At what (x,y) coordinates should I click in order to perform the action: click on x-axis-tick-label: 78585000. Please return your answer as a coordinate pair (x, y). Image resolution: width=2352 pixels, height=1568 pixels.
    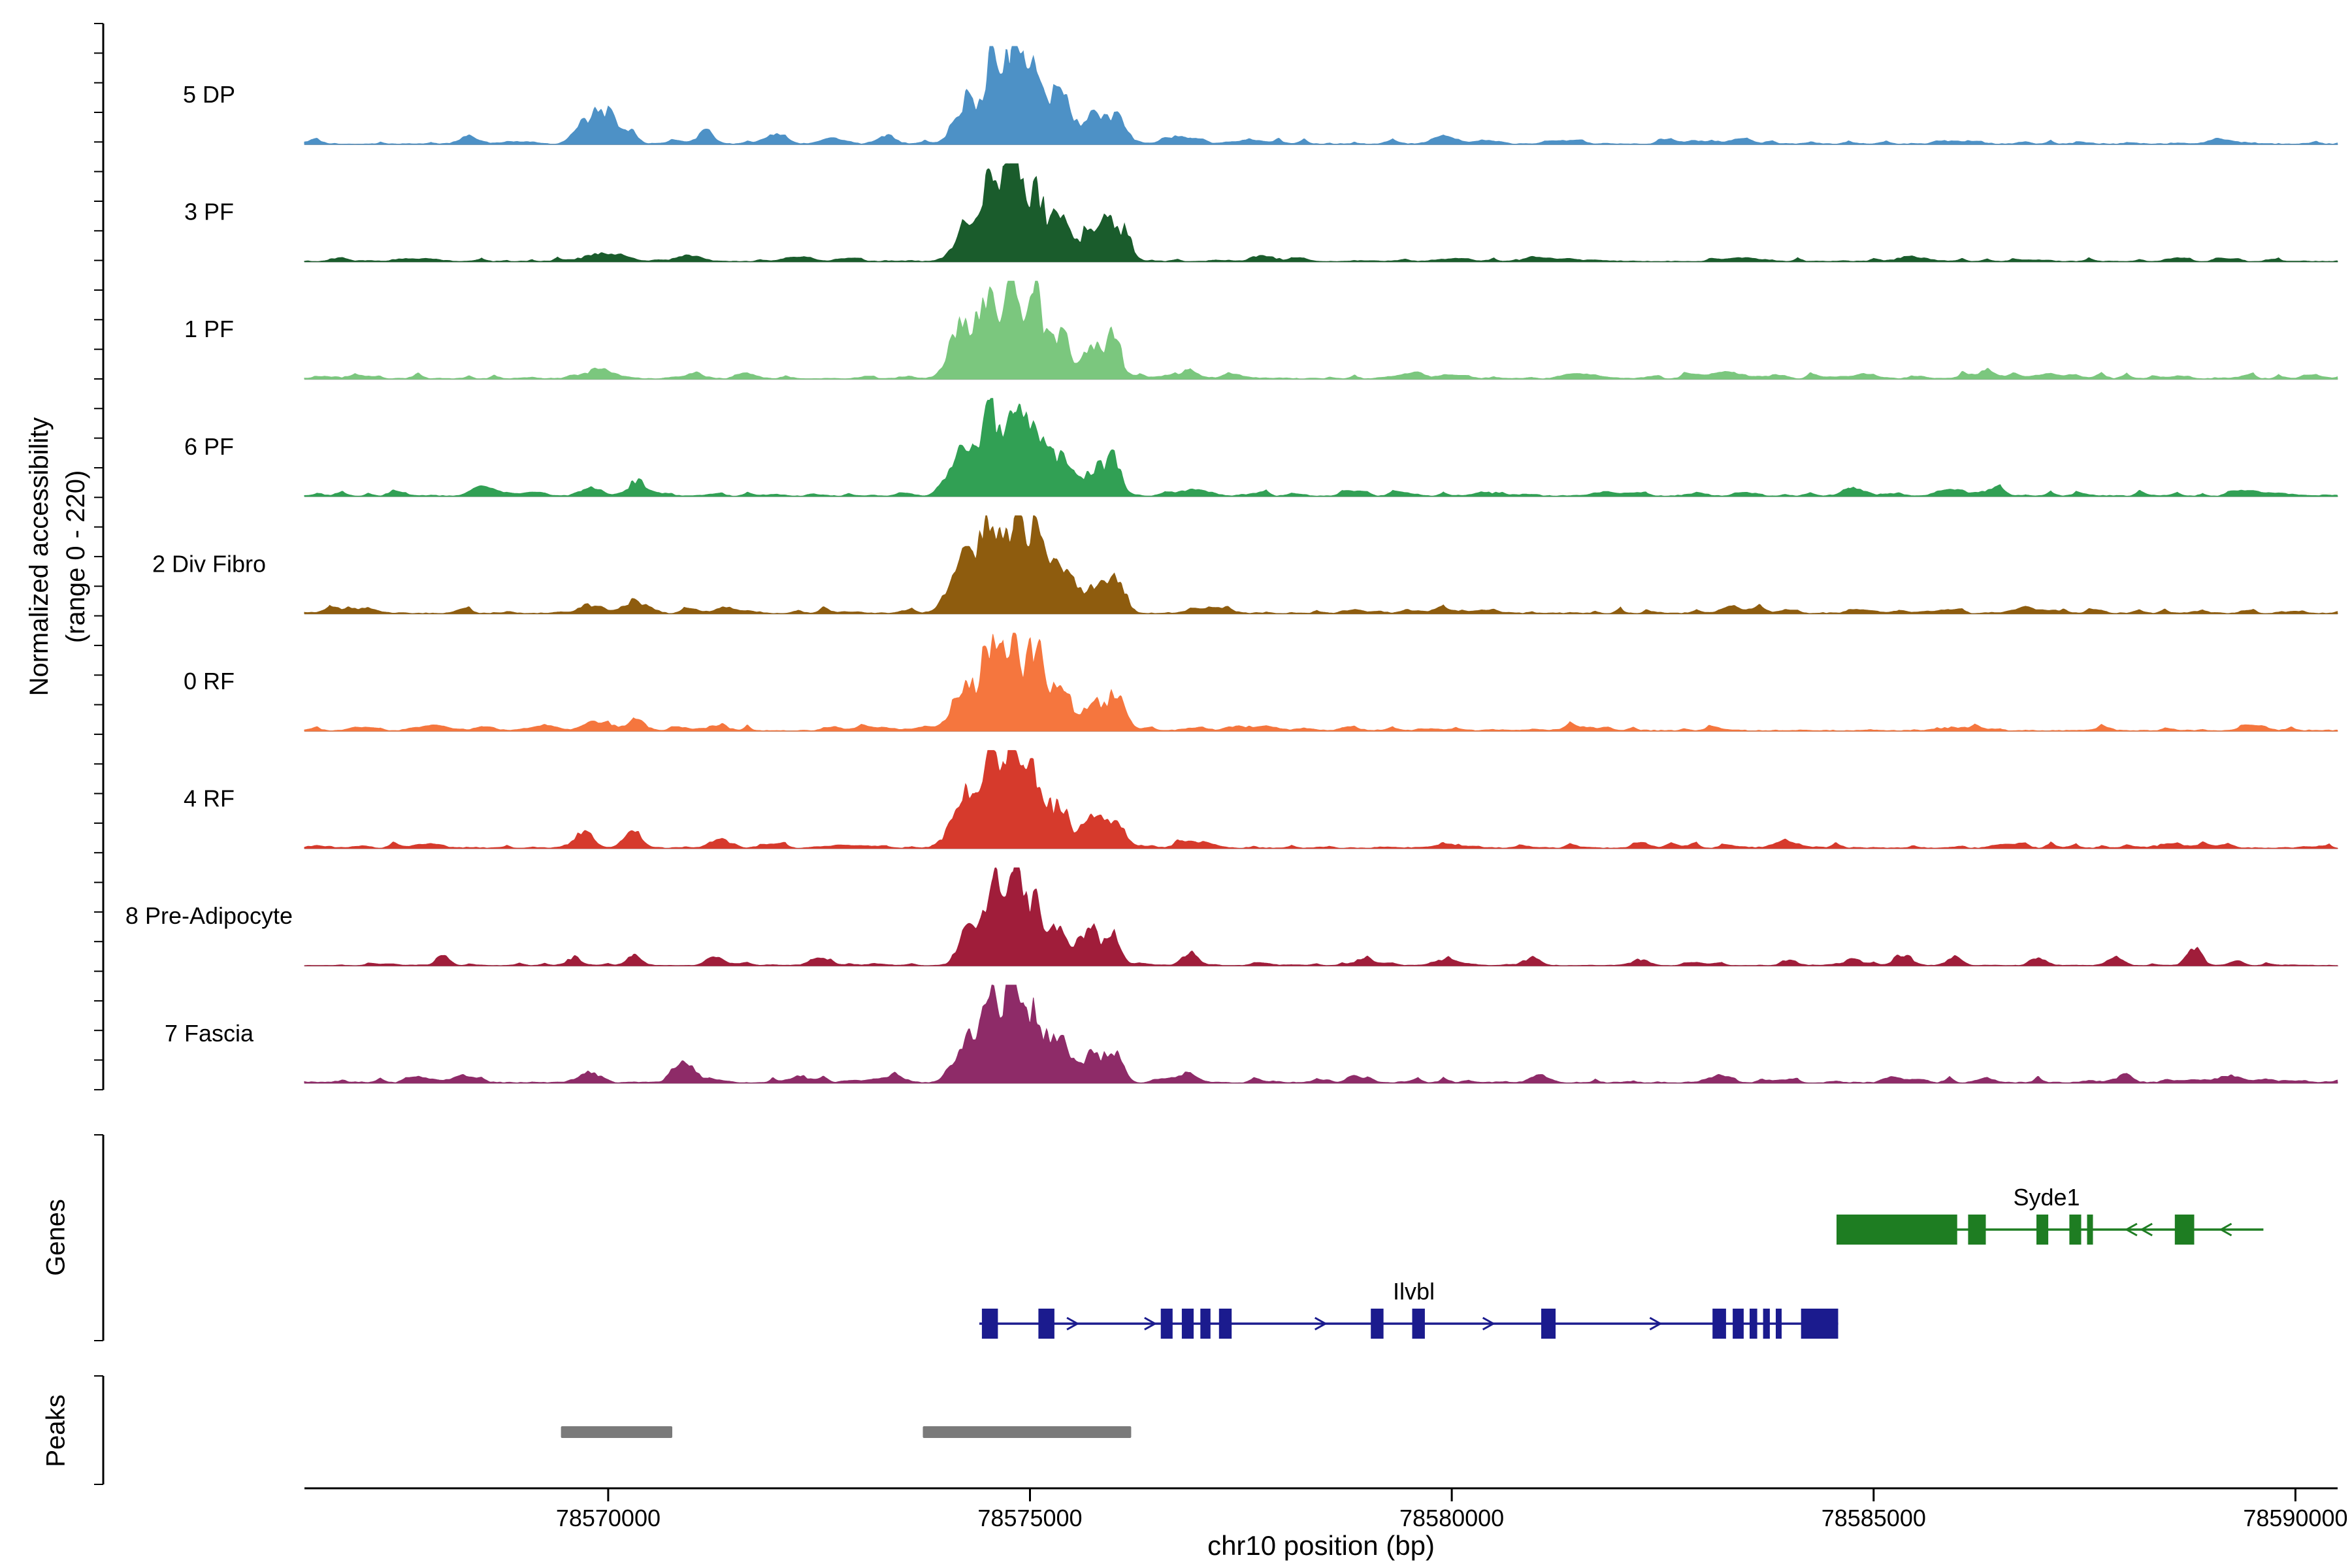
    Looking at the image, I should click on (1873, 1518).